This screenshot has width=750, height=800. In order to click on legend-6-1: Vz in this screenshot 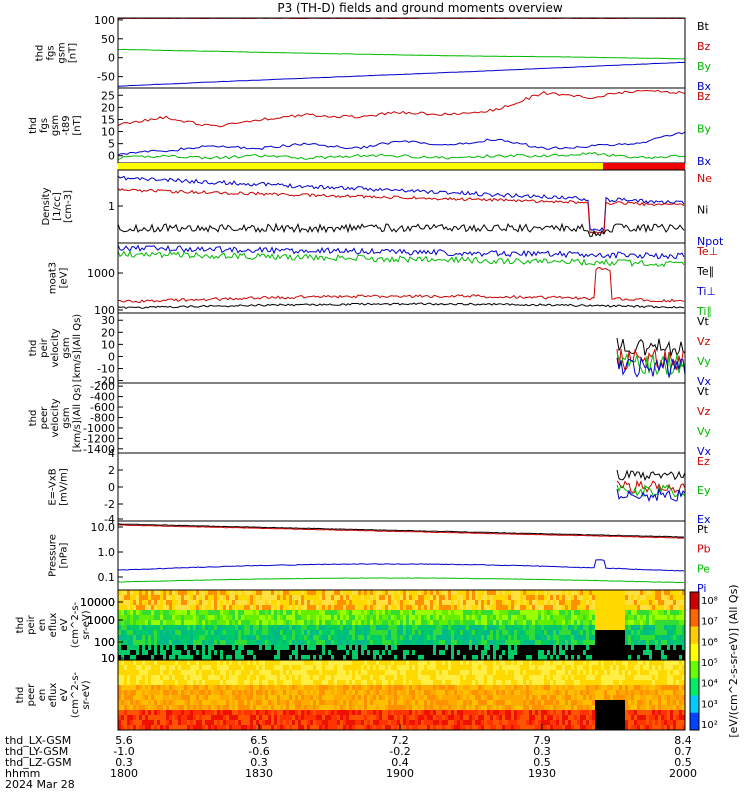, I will do `click(704, 411)`.